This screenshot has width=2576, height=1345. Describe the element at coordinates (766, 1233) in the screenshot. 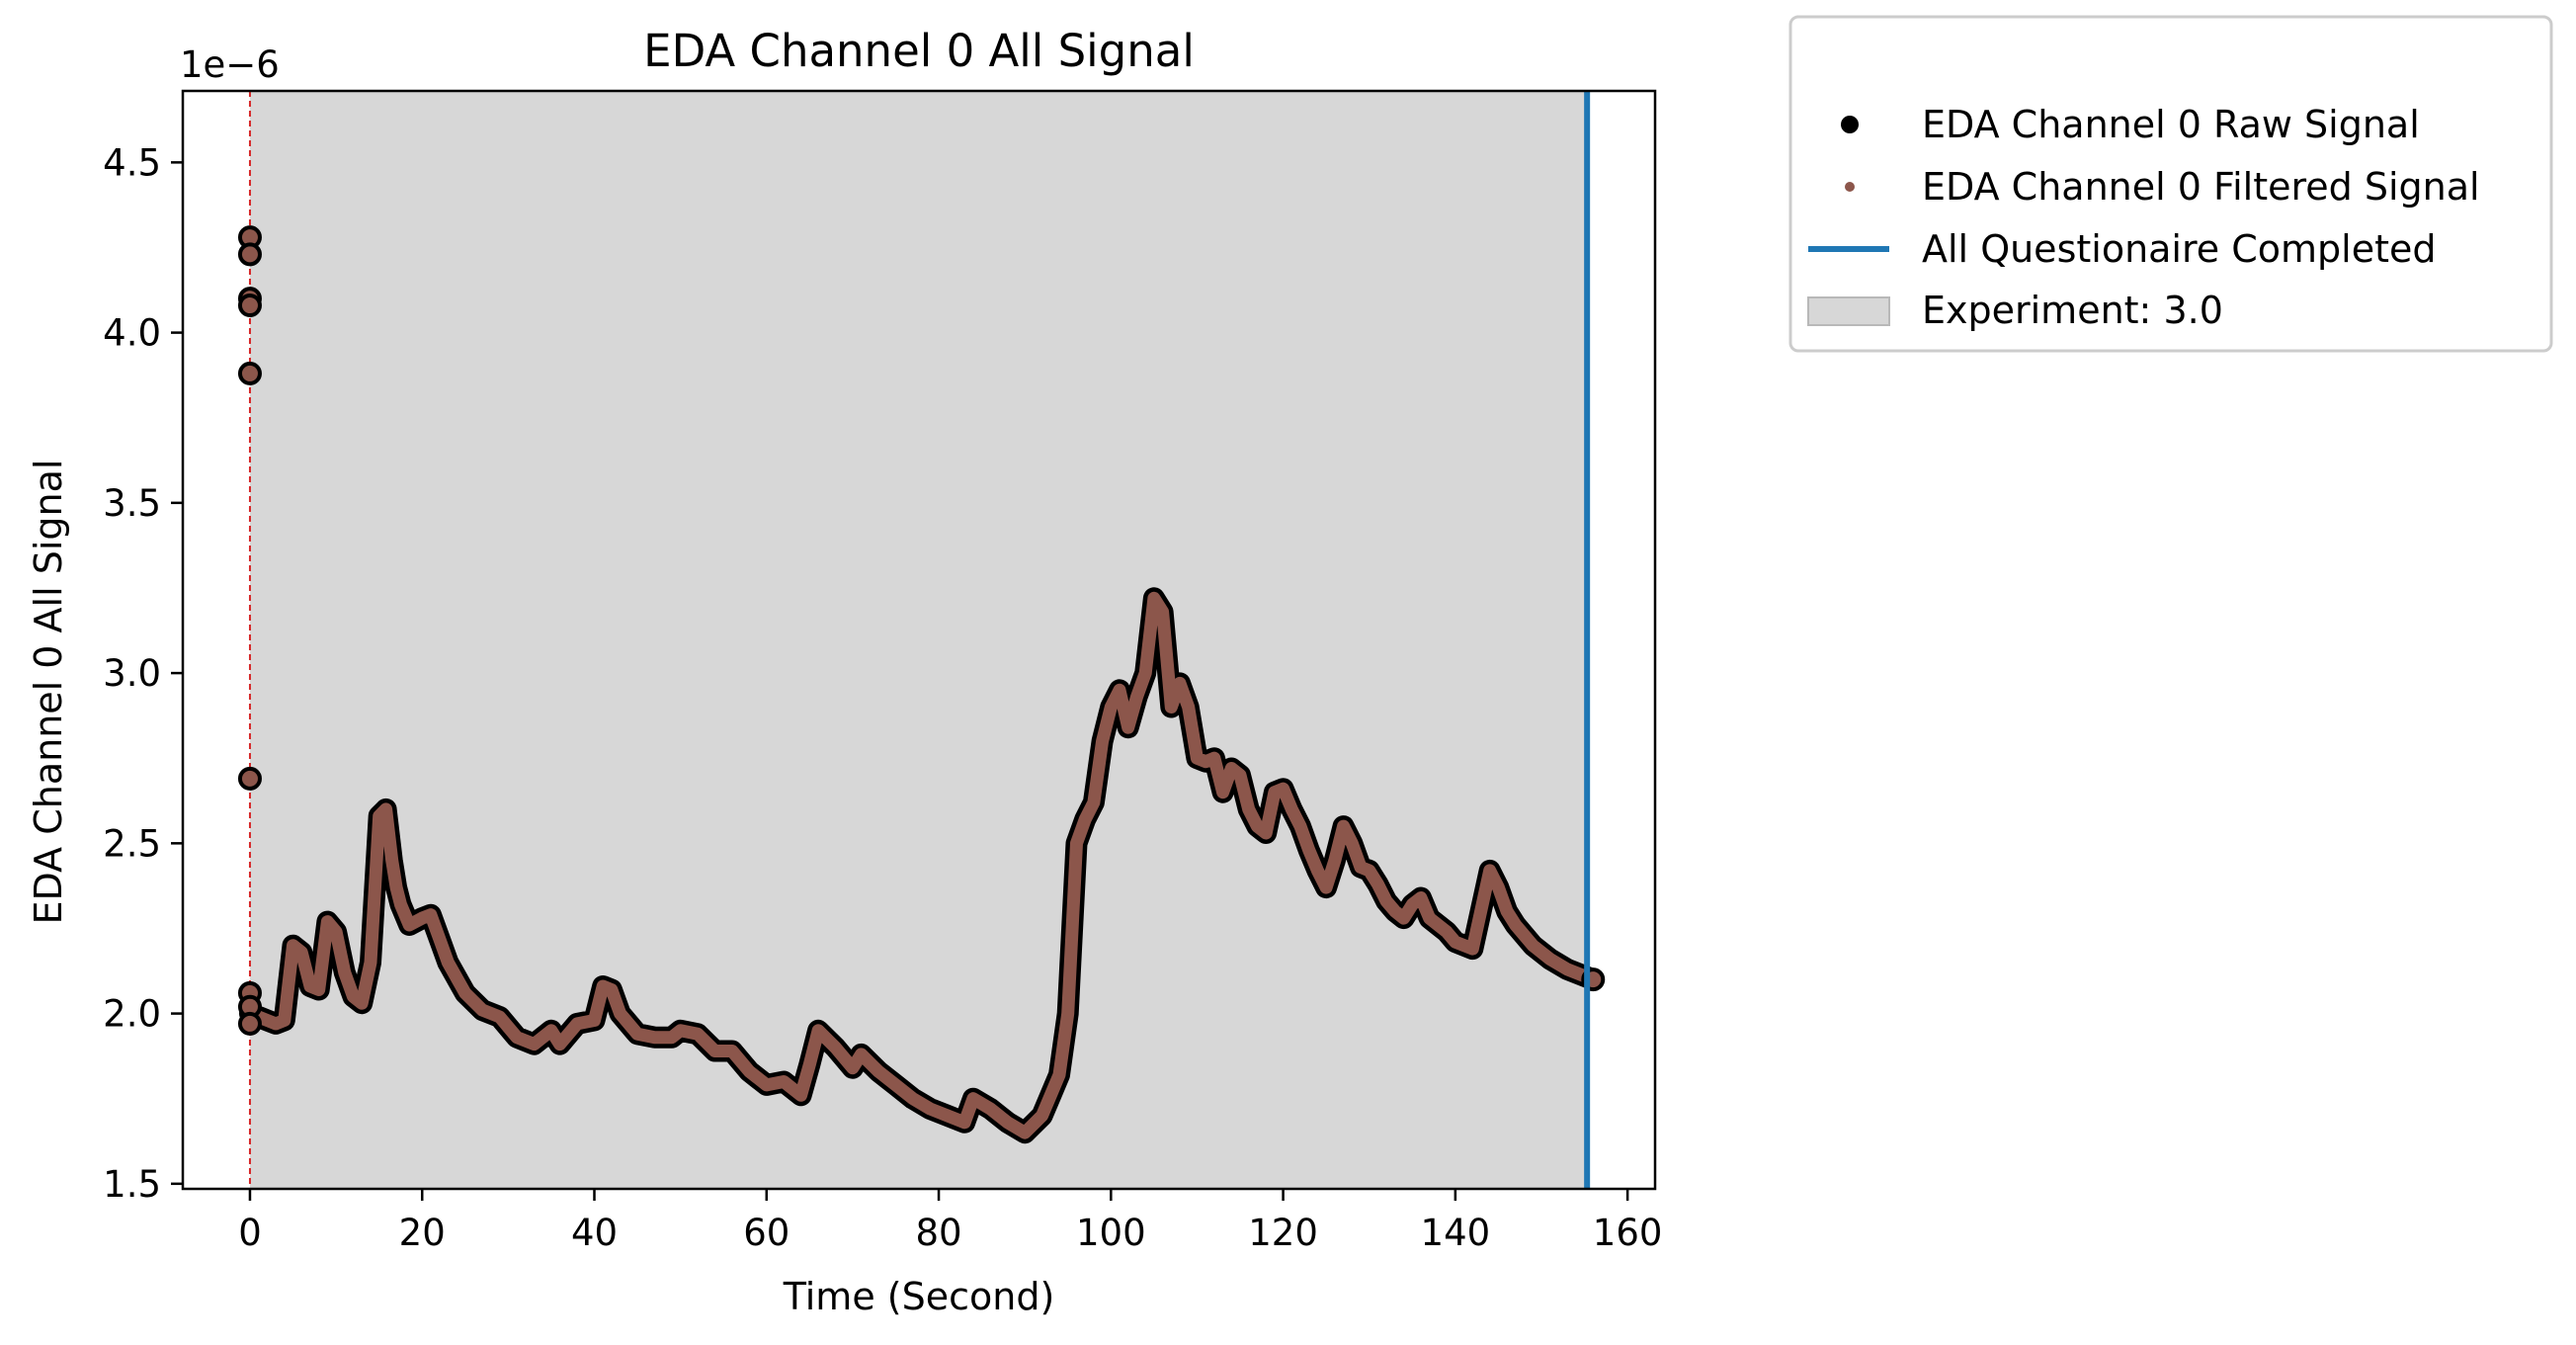

I see `x-tick-label: 60` at that location.